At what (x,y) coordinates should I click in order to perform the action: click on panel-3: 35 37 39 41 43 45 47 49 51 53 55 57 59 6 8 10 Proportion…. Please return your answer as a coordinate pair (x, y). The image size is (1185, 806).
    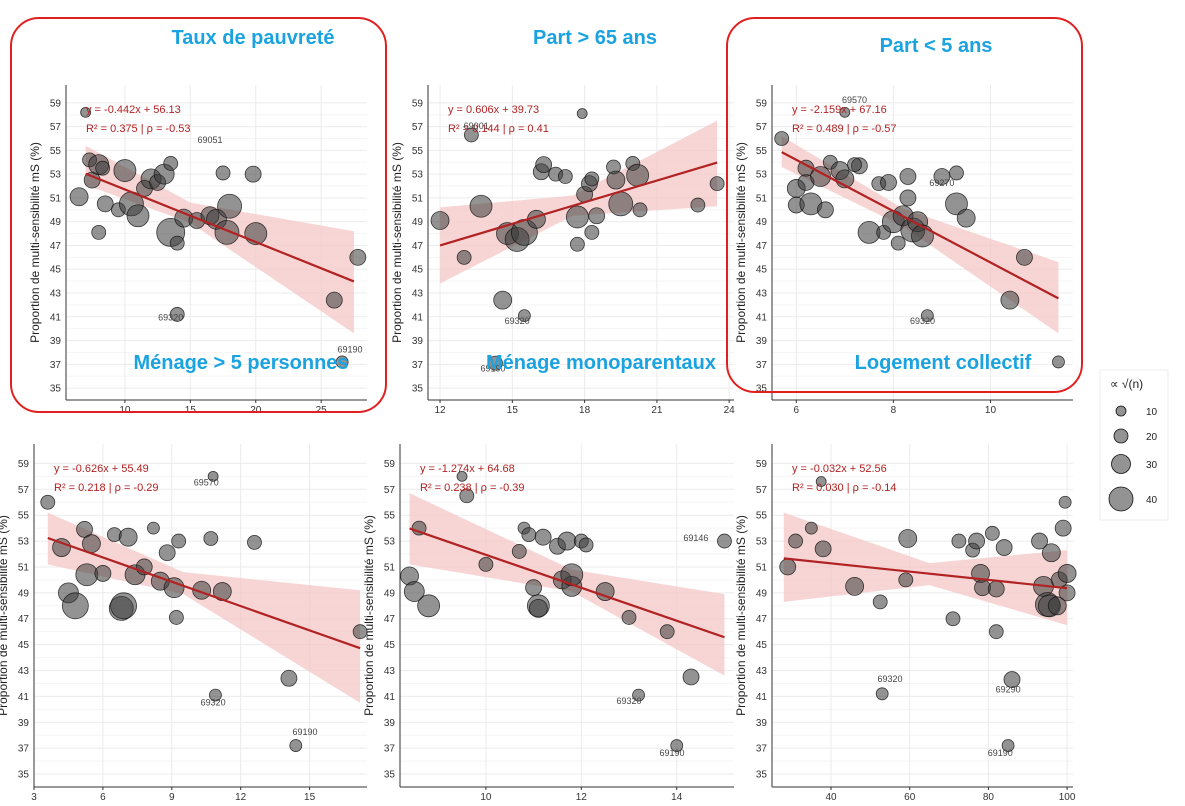
    Looking at the image, I should click on (904, 216).